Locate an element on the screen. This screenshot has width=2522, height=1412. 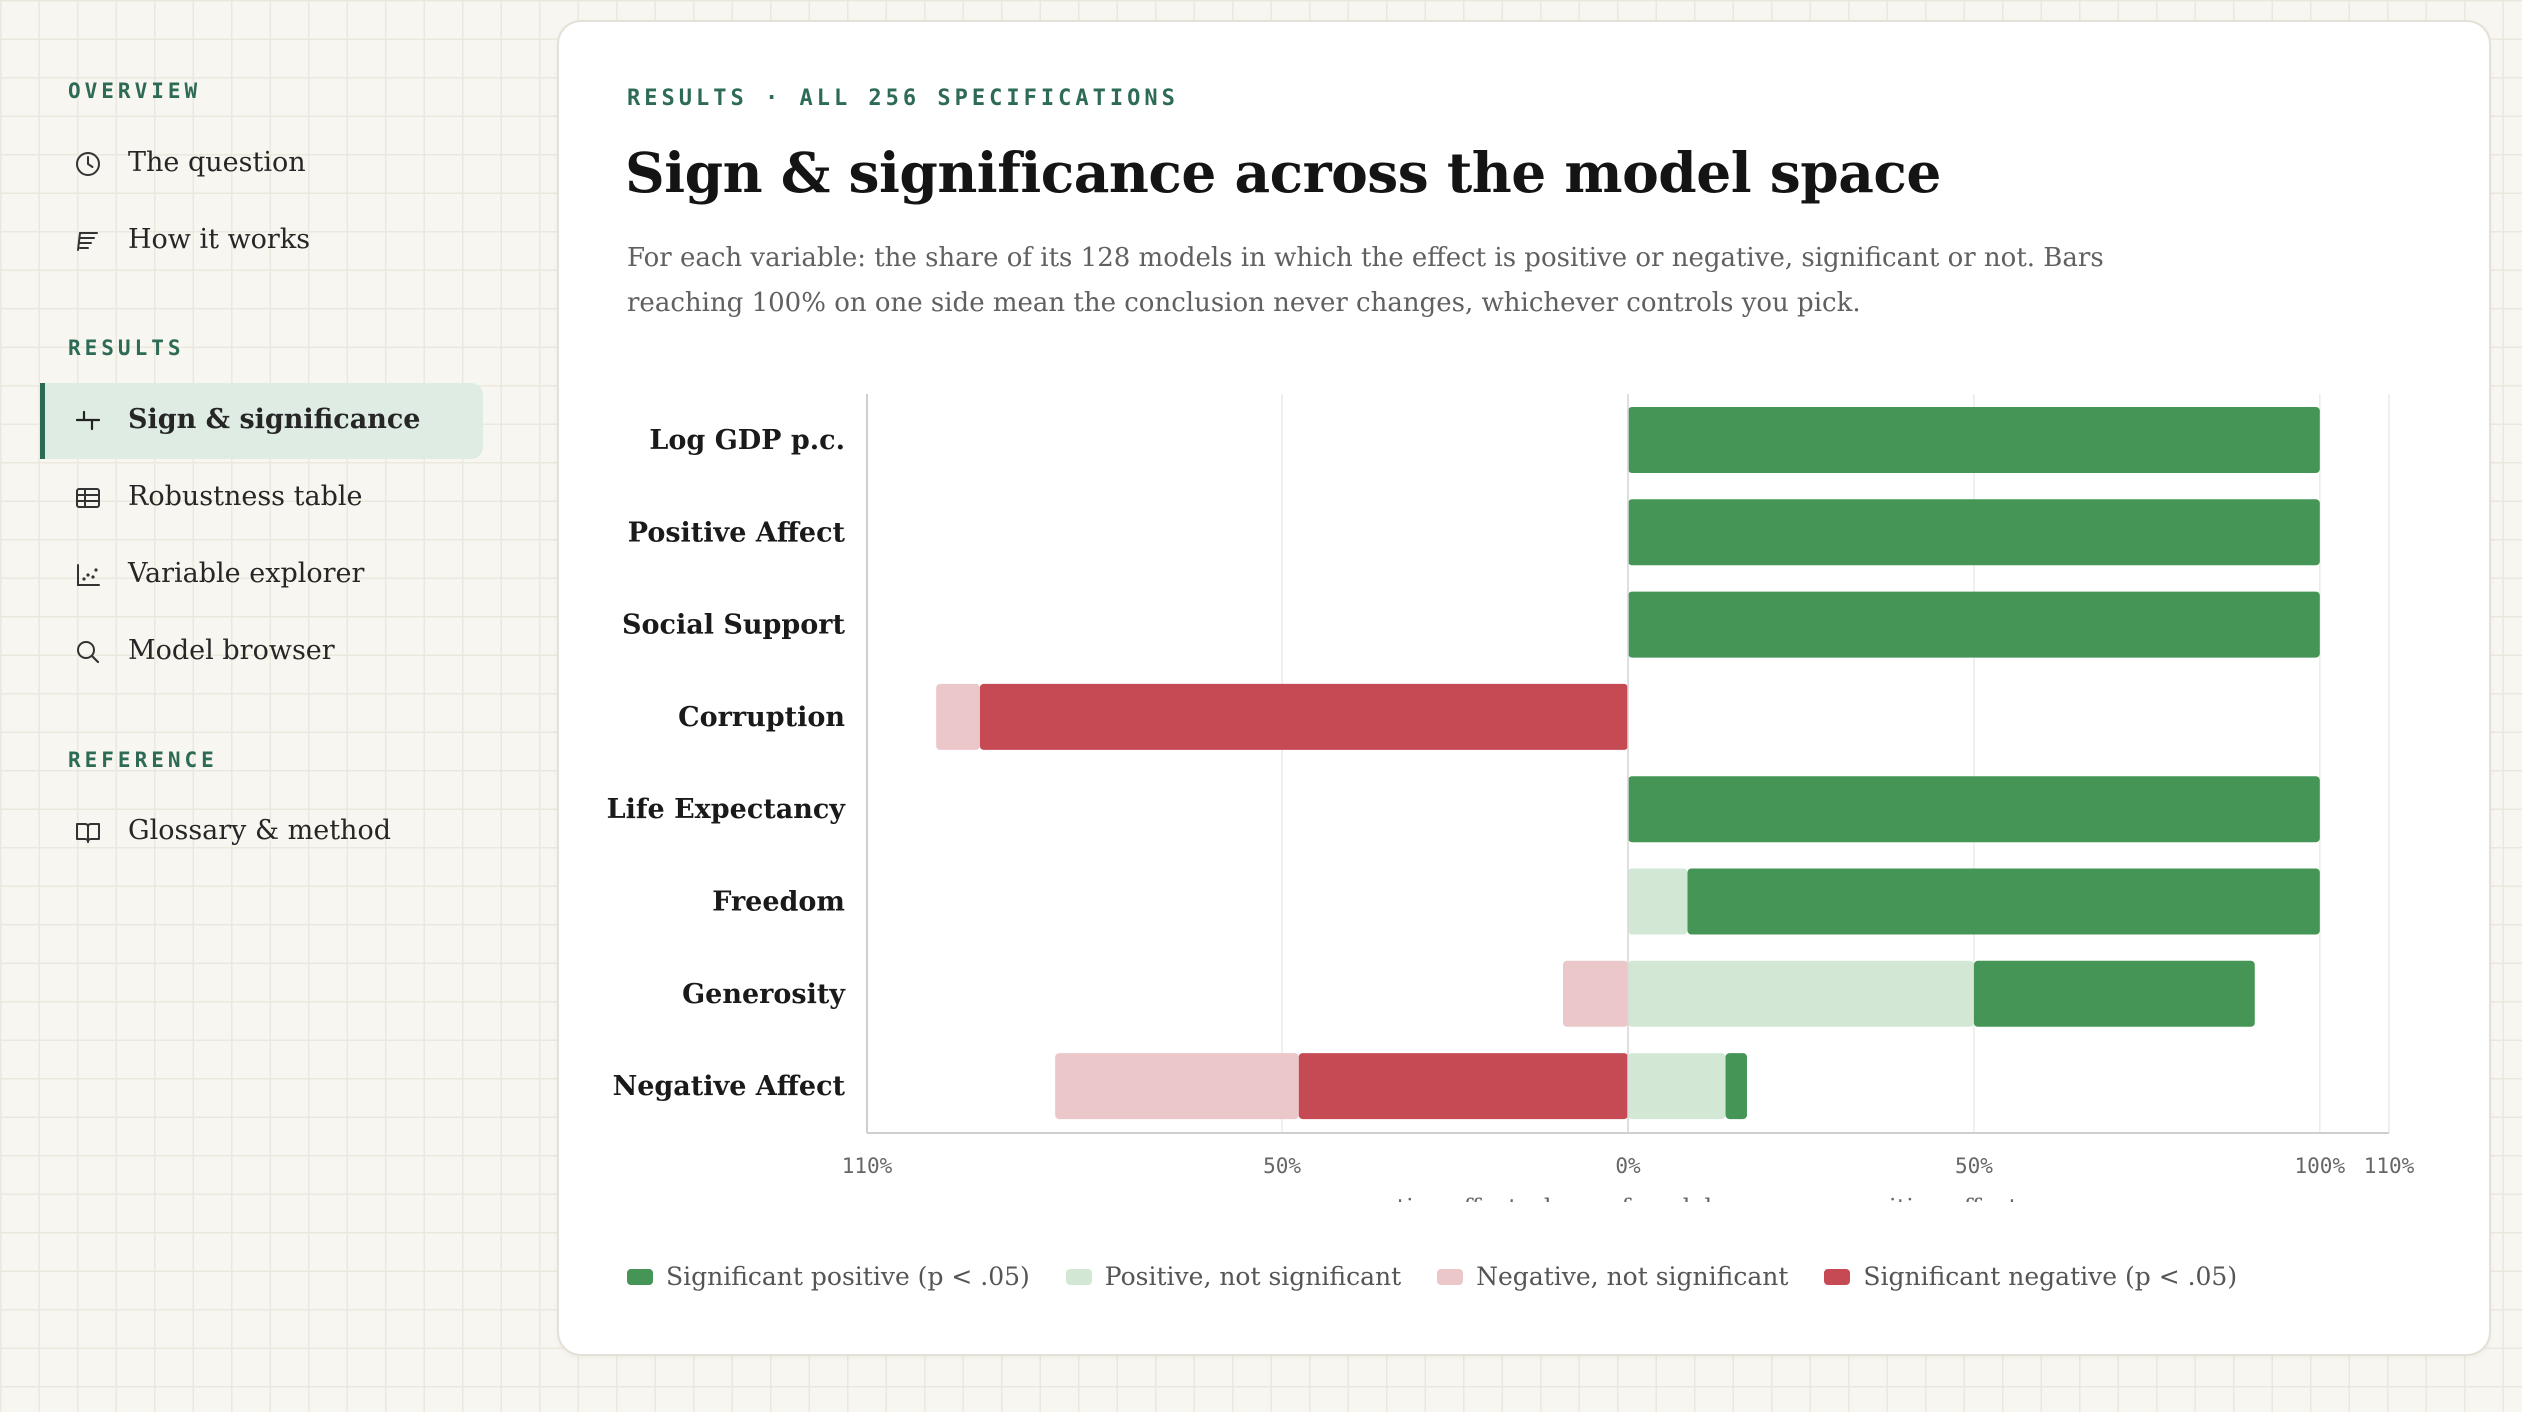
category-label: Life Expectancy is located at coordinates (727, 809).